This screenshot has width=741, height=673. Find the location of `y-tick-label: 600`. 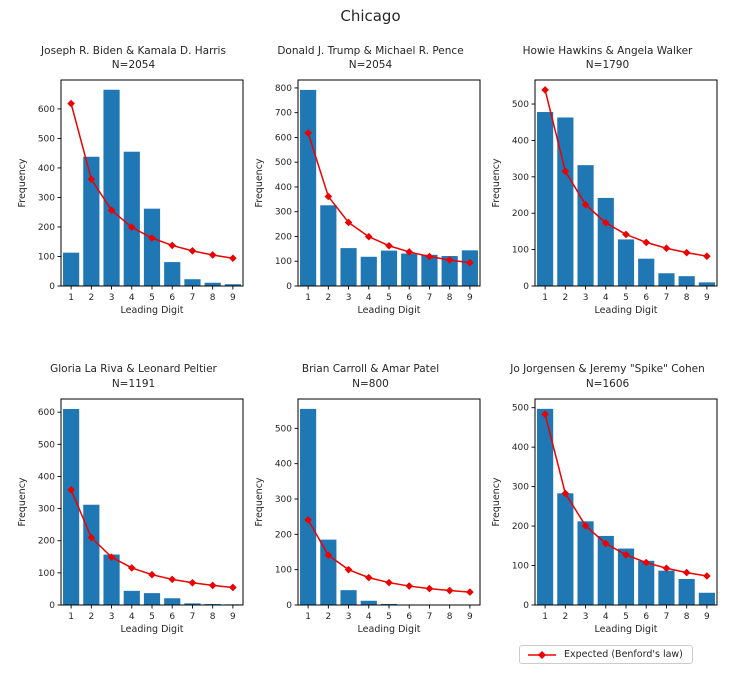

y-tick-label: 600 is located at coordinates (283, 139).